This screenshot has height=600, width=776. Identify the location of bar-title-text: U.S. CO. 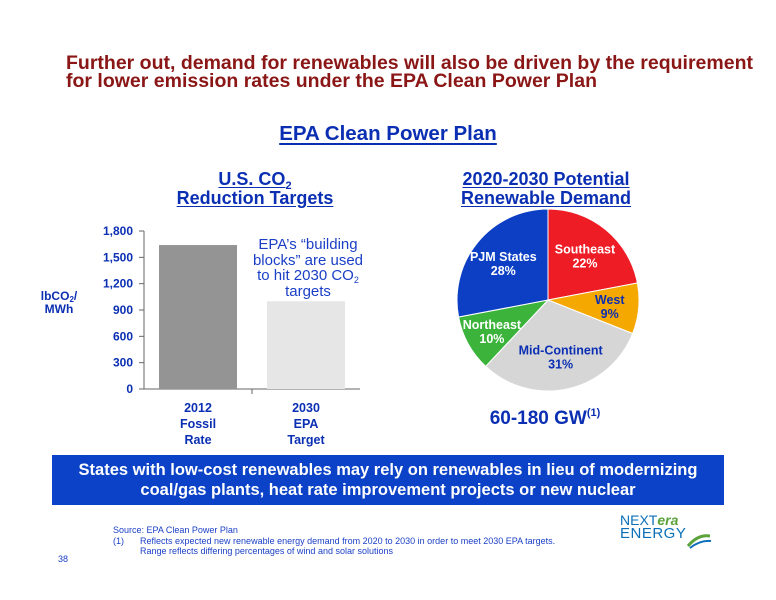
(252, 179).